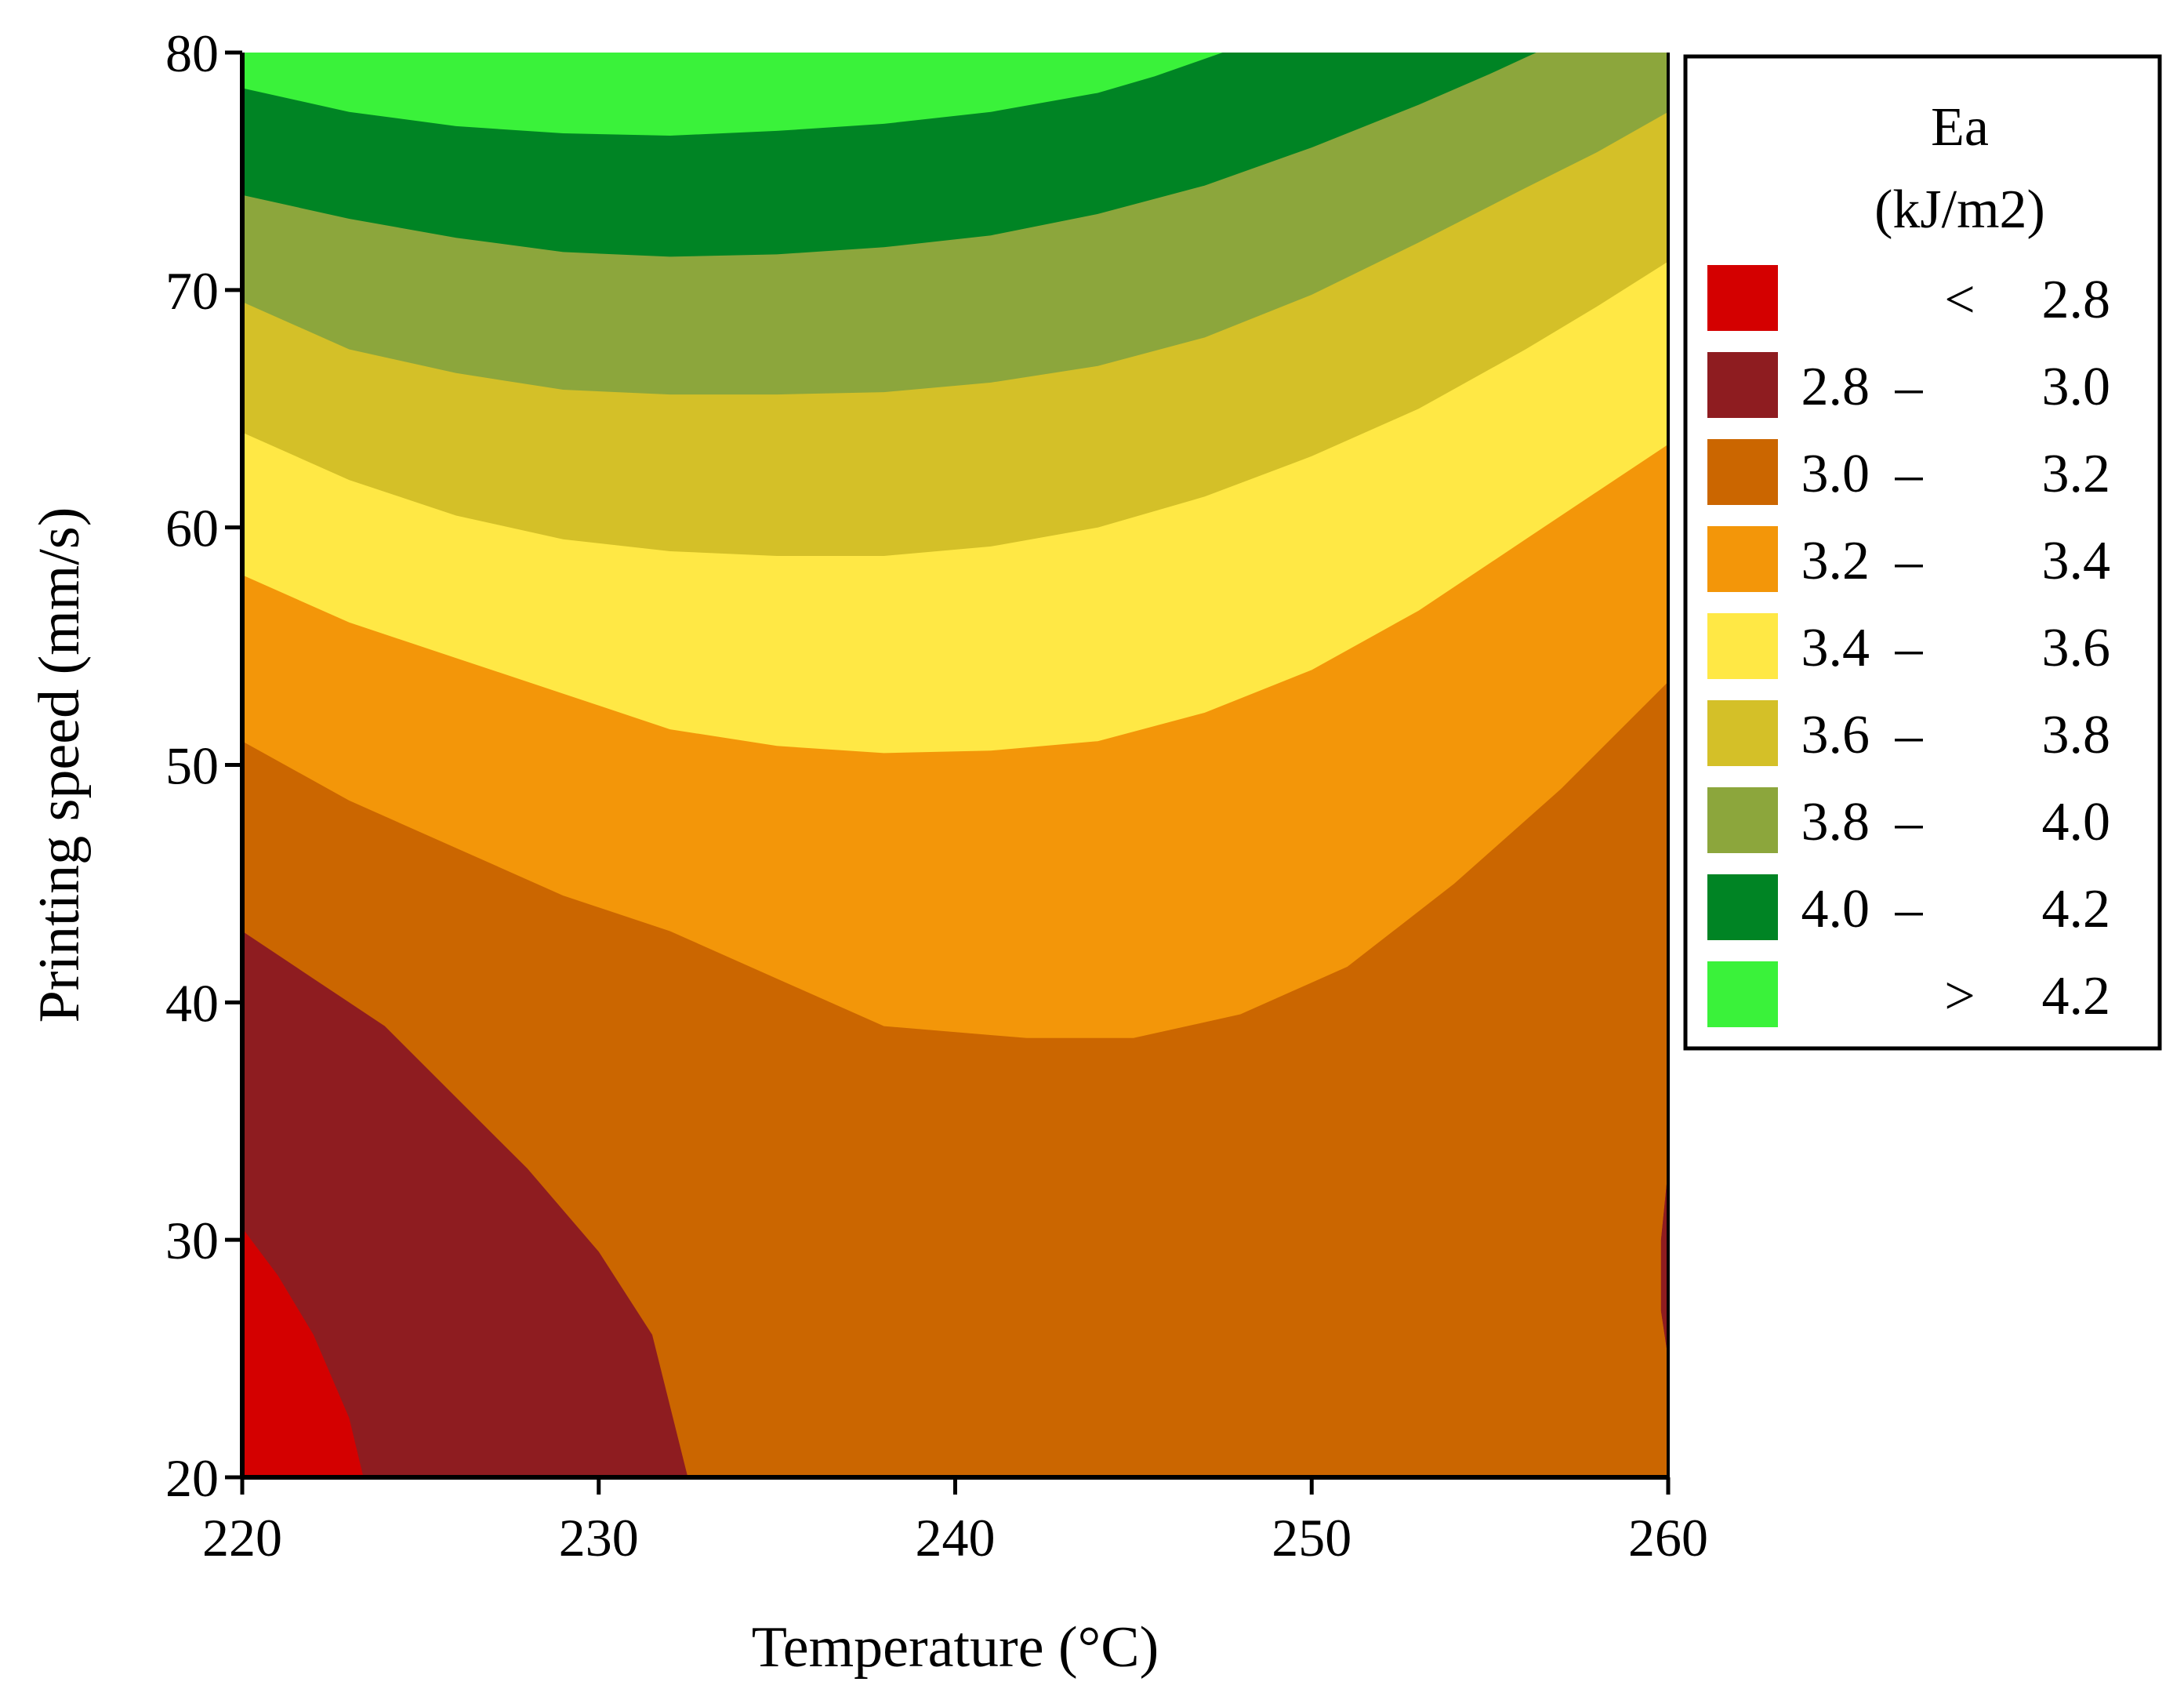 This screenshot has height=1700, width=2184. I want to click on x-tick-label-3: 250, so click(1311, 1538).